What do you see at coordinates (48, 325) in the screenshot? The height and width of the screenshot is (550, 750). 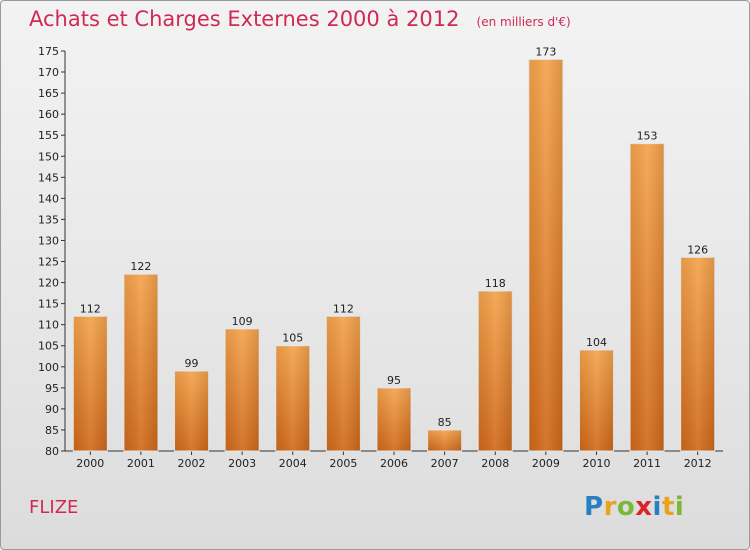 I see `y-tick-label: 110` at bounding box center [48, 325].